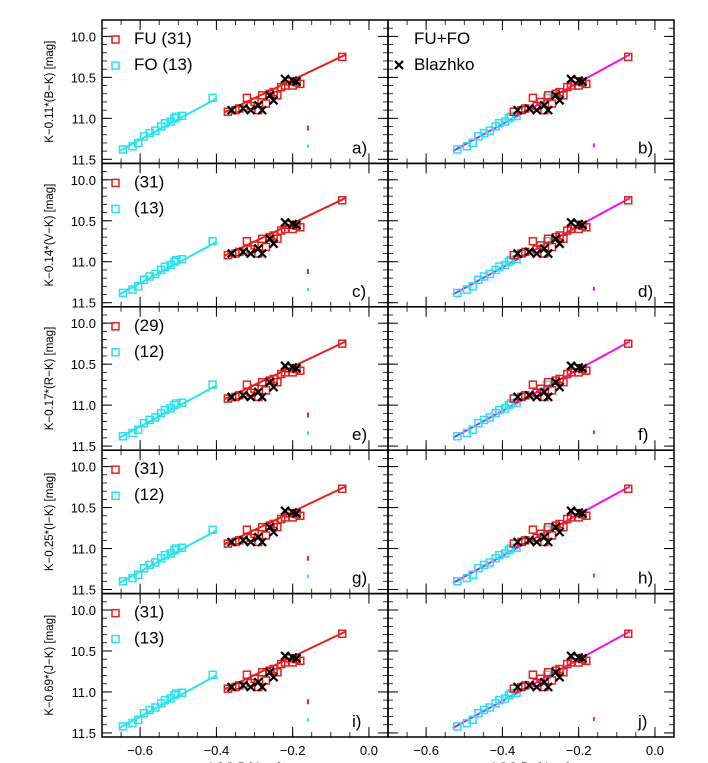  What do you see at coordinates (149, 181) in the screenshot?
I see `legend-fu-count: (31)` at bounding box center [149, 181].